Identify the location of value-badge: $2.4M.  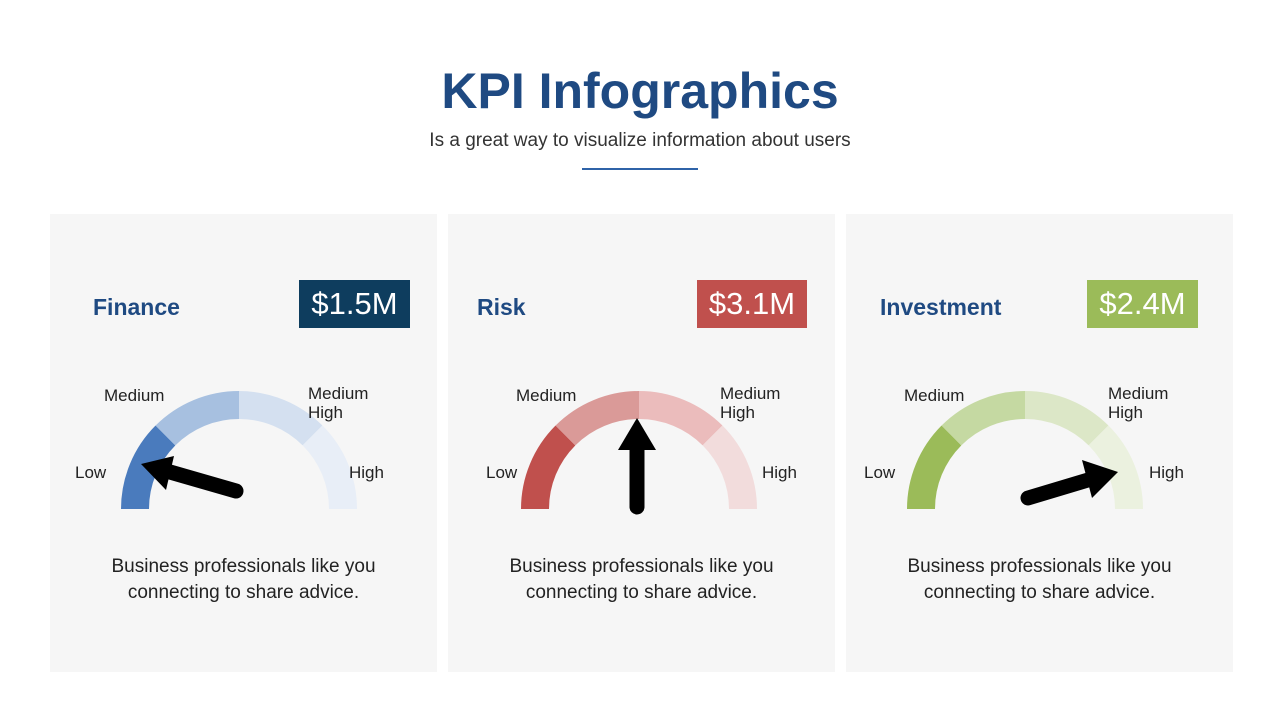
(1142, 304).